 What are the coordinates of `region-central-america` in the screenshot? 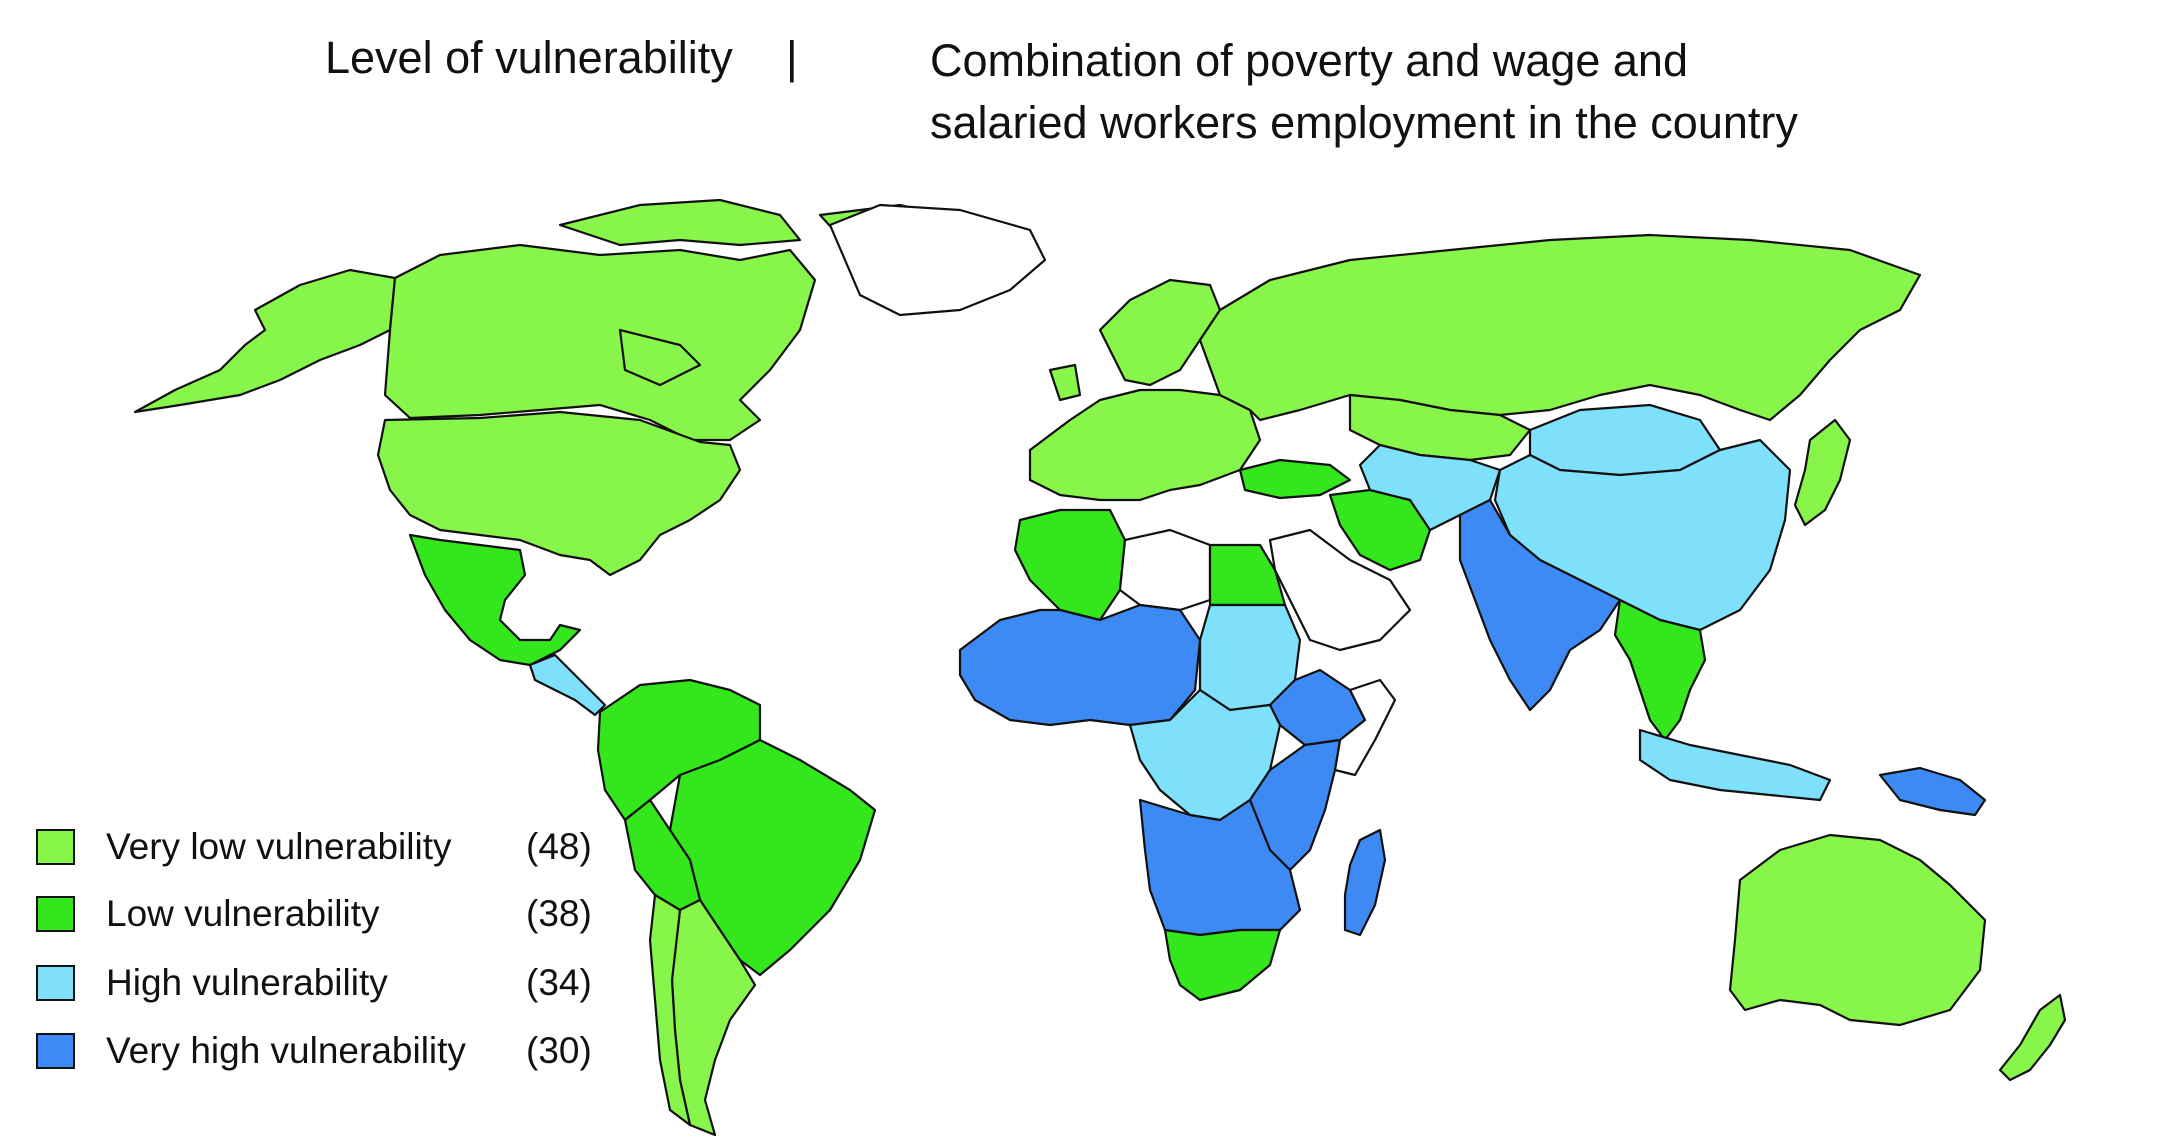 It's located at (567, 685).